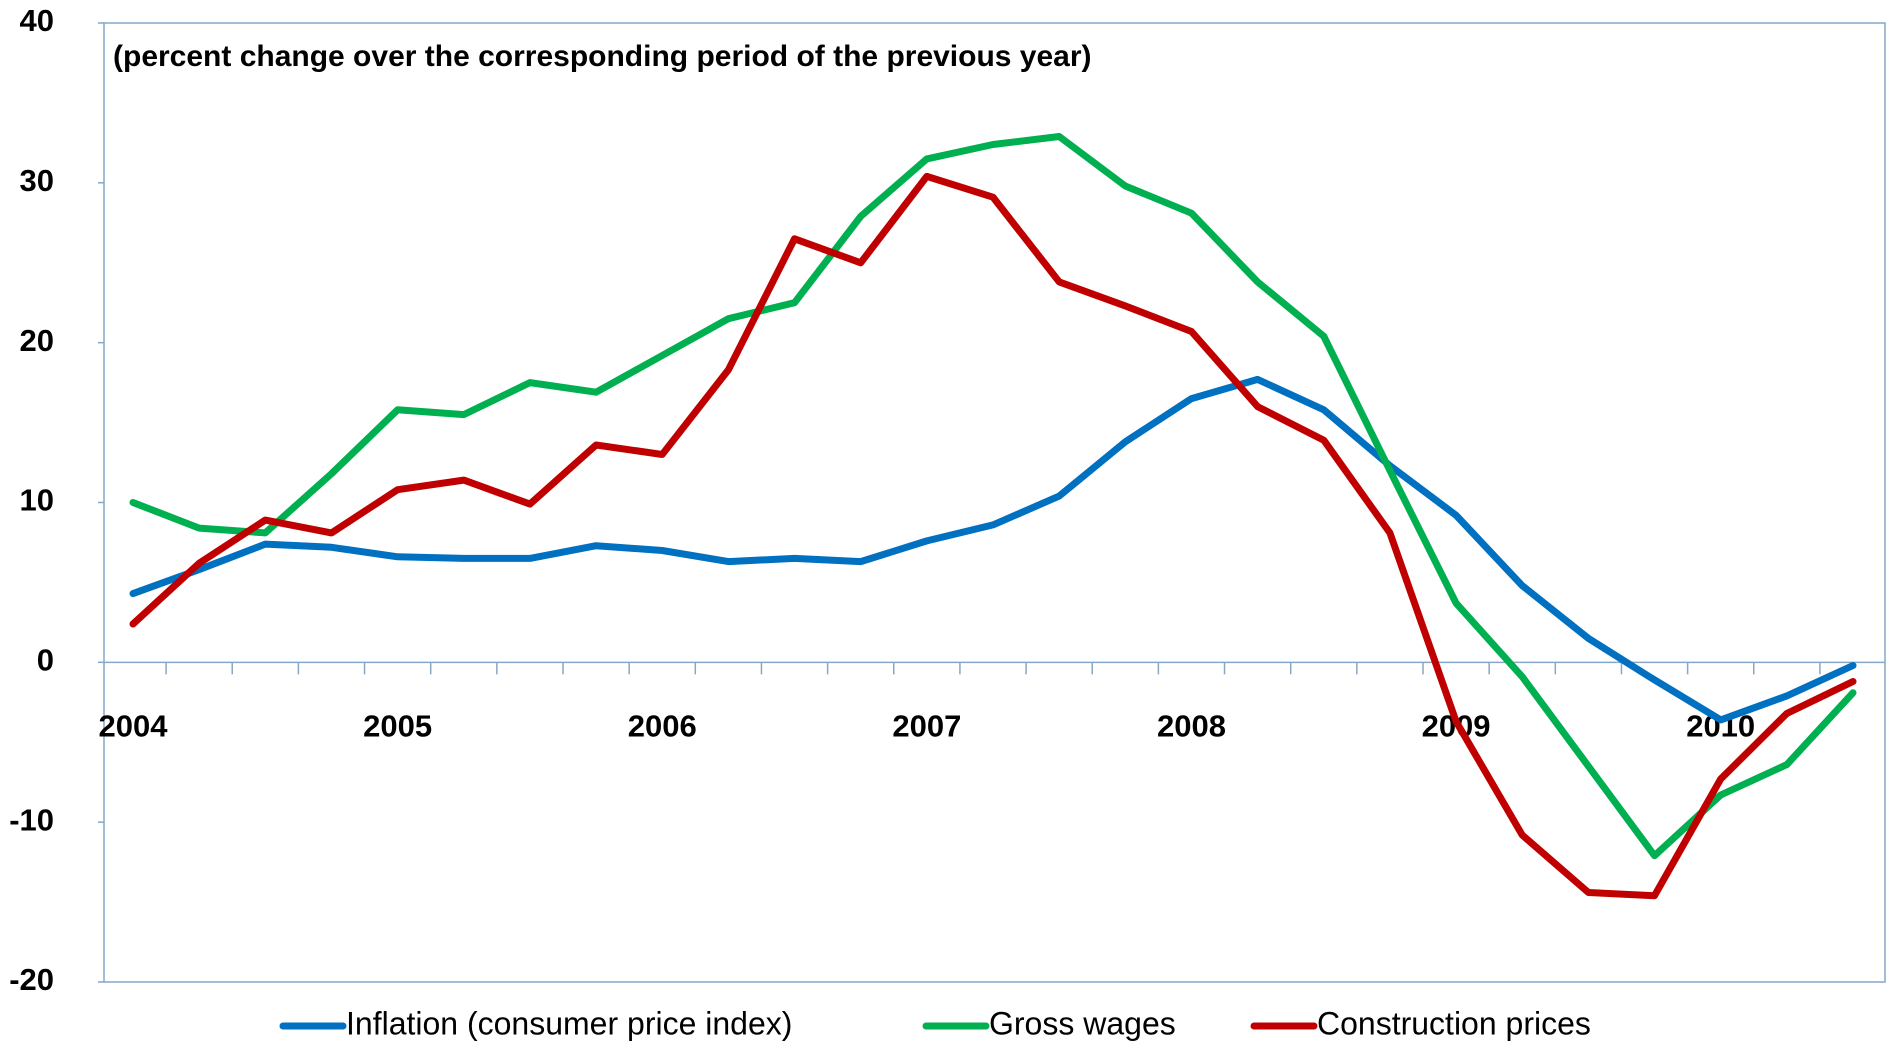 This screenshot has height=1045, width=1890. Describe the element at coordinates (662, 726) in the screenshot. I see `x-tick-label: 2006` at that location.